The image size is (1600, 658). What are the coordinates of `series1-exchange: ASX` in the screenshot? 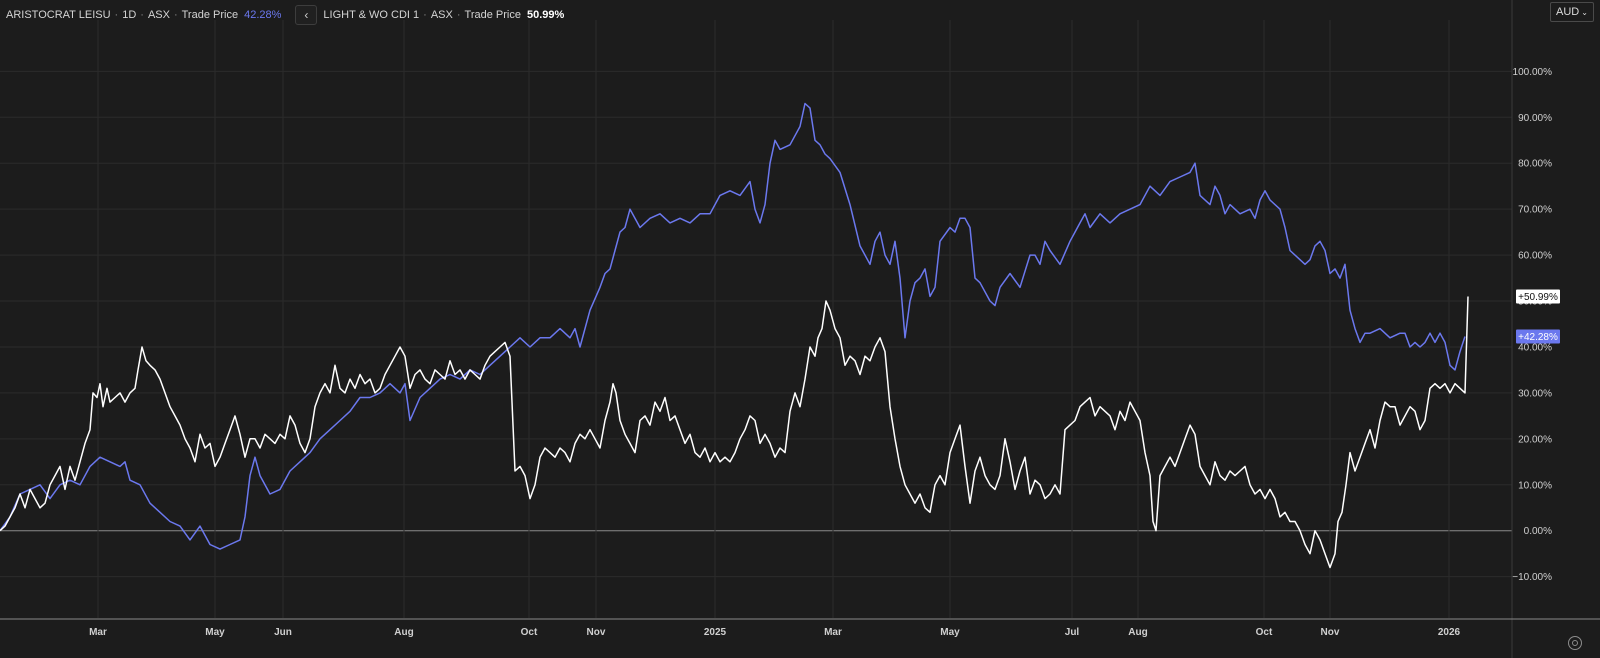 It's located at (158, 15).